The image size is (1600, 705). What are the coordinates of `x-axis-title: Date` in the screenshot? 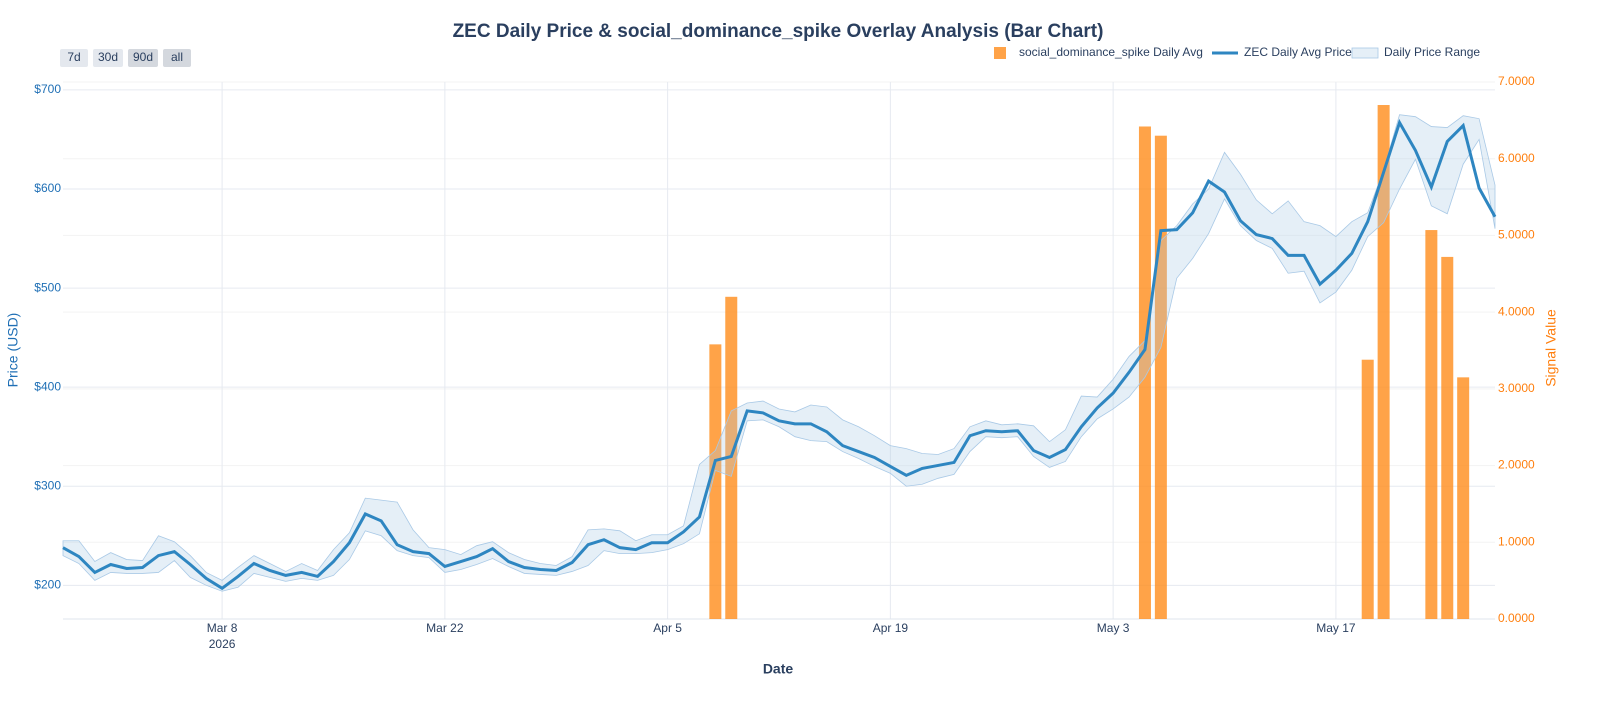 It's located at (778, 669).